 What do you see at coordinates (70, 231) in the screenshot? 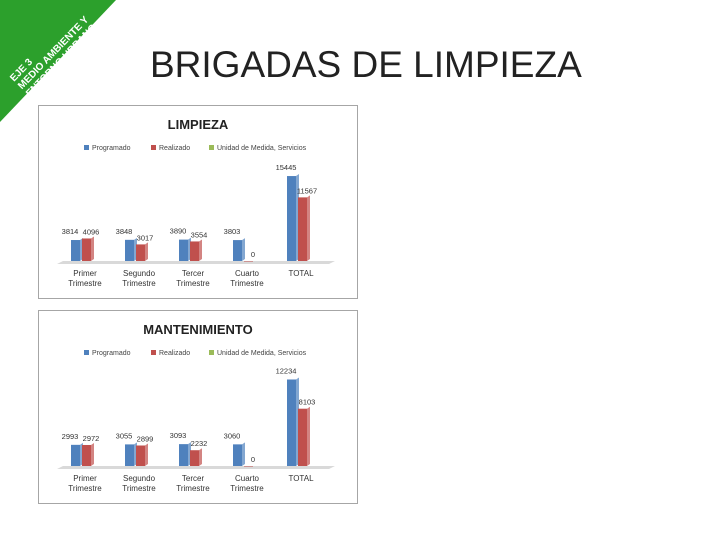
I see `value-label: 3814` at bounding box center [70, 231].